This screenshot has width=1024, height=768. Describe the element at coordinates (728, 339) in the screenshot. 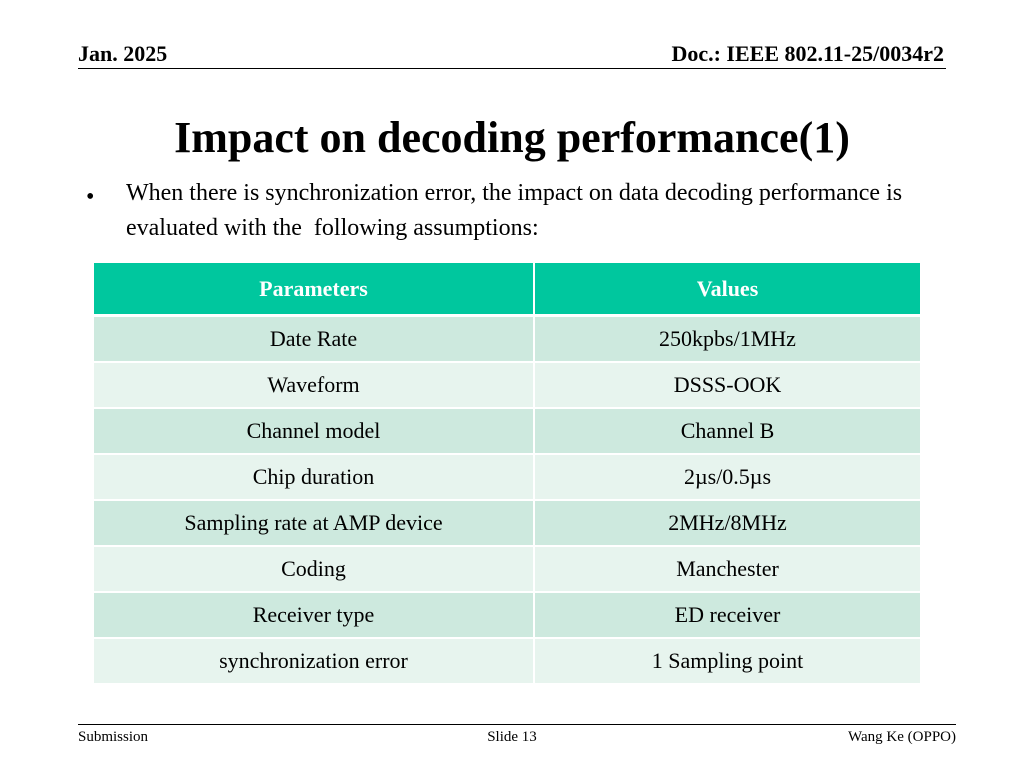

I see `value-cell: 250kpbs/1MHz` at that location.